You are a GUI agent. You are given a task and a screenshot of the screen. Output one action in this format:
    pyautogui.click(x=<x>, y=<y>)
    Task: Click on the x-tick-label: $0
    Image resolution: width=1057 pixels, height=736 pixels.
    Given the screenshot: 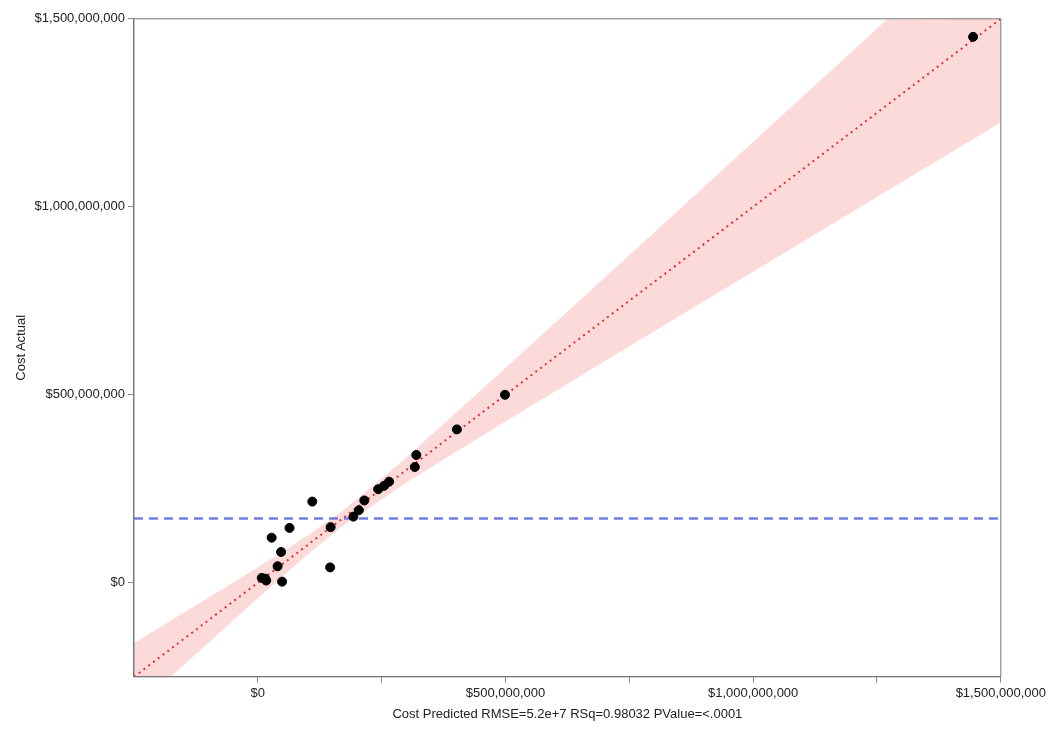 What is the action you would take?
    pyautogui.click(x=258, y=693)
    